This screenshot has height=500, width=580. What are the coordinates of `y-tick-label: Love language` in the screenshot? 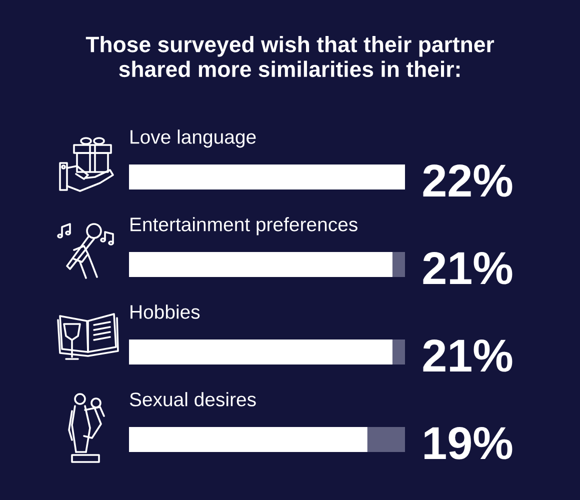 It's located at (193, 139).